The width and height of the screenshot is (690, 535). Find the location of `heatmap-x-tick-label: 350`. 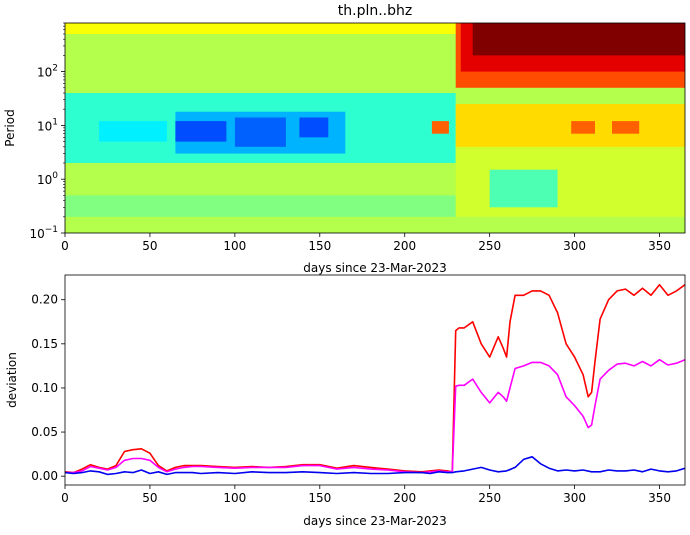

heatmap-x-tick-label: 350 is located at coordinates (659, 246).